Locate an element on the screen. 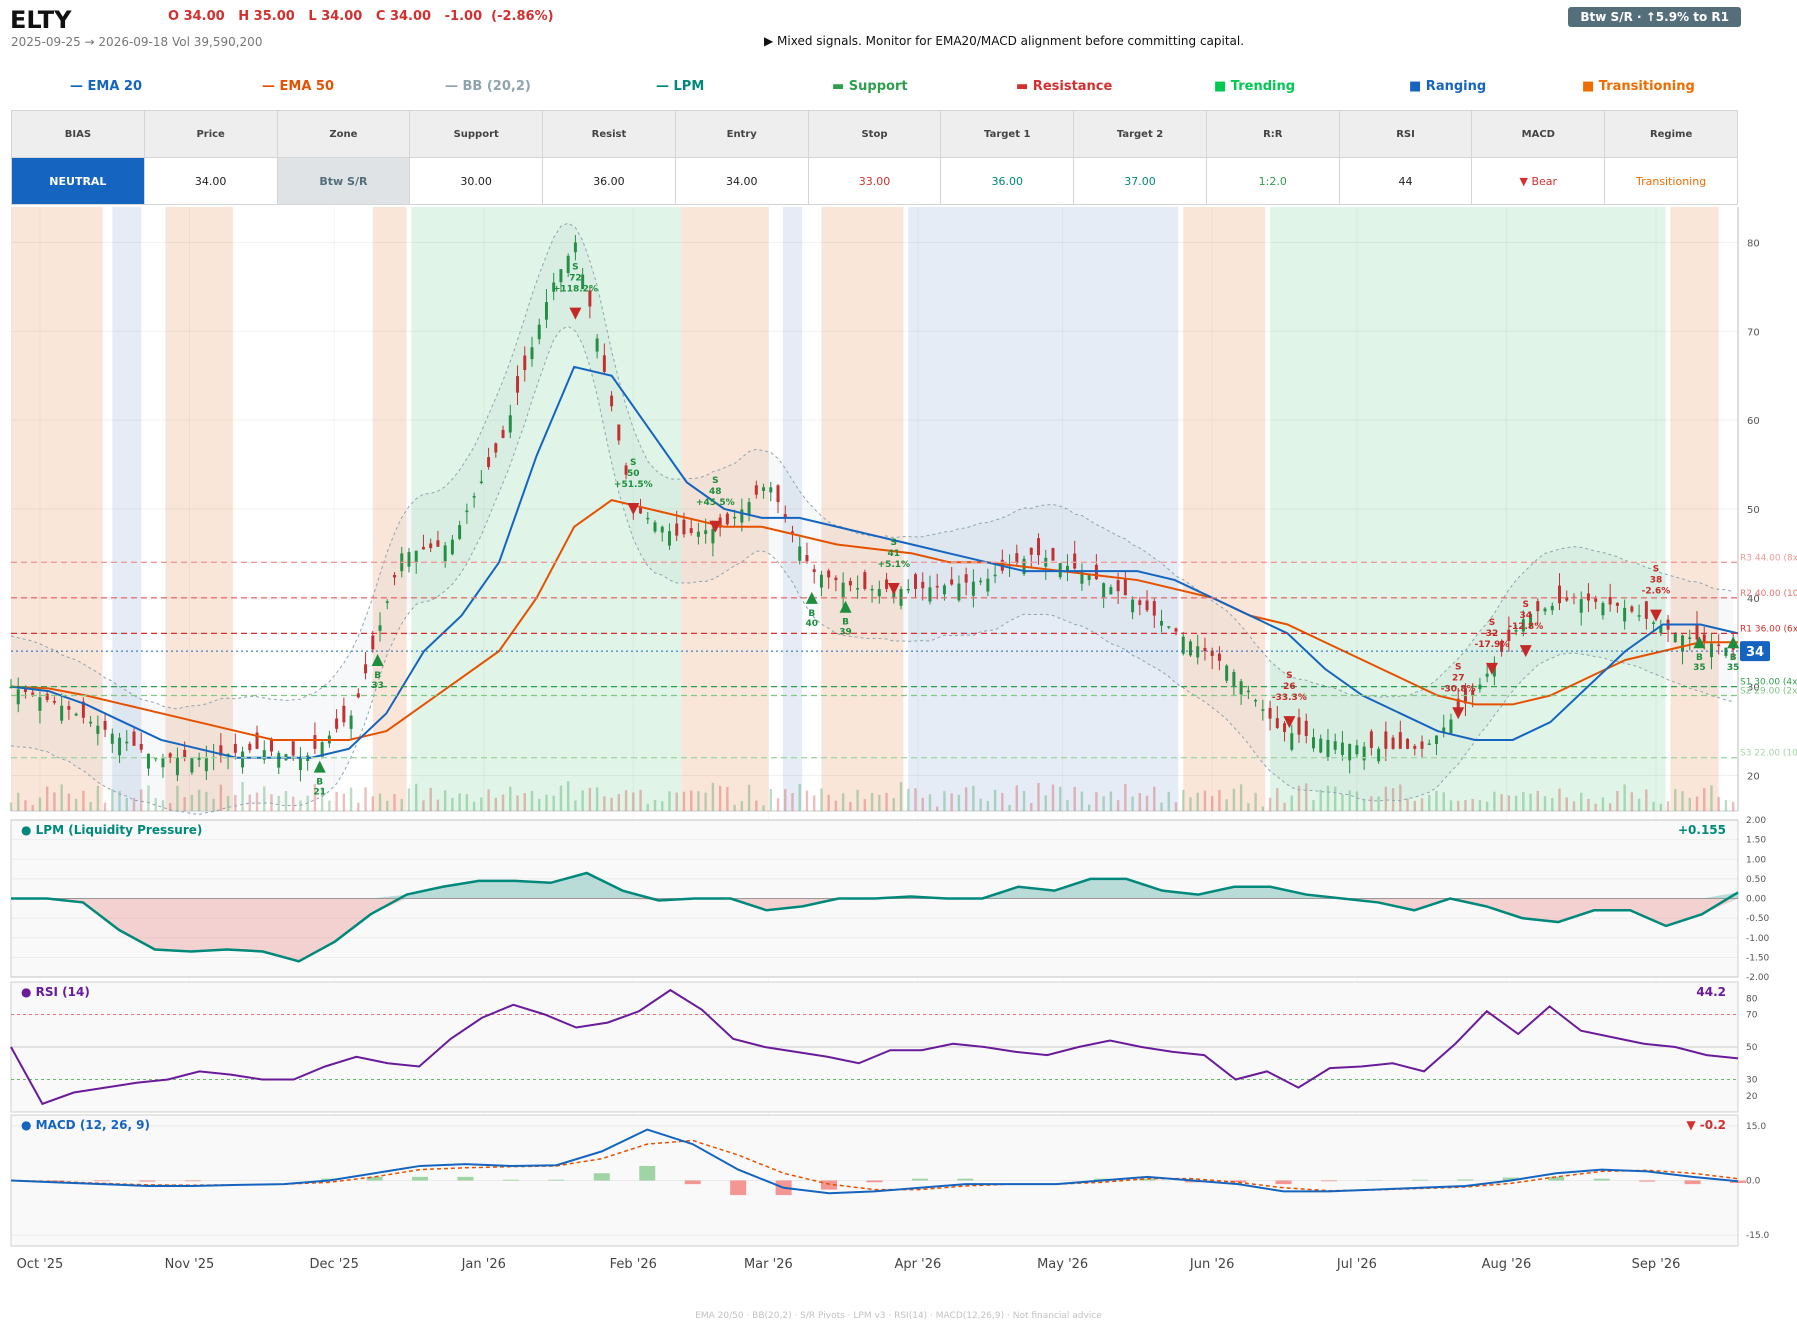 The height and width of the screenshot is (1330, 1797). col-bias: BIAS is located at coordinates (78, 134).